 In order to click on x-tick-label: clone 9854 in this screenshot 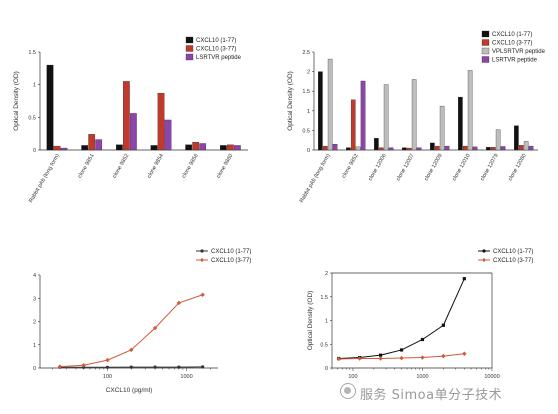, I will do `click(155, 166)`.